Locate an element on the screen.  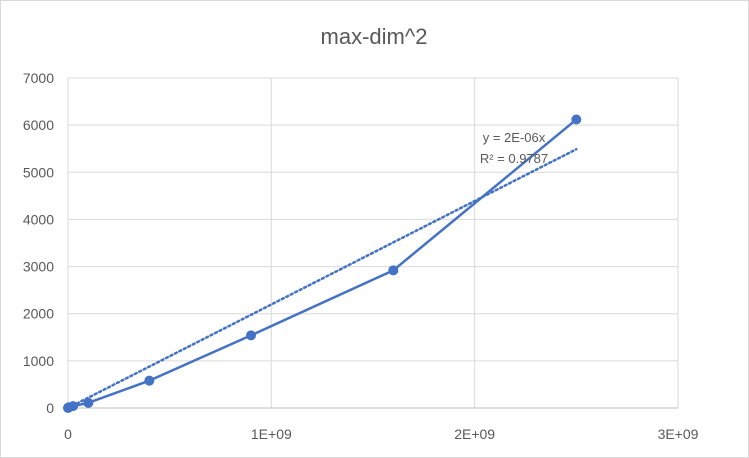
chart-title: max-dim^2 is located at coordinates (374, 36).